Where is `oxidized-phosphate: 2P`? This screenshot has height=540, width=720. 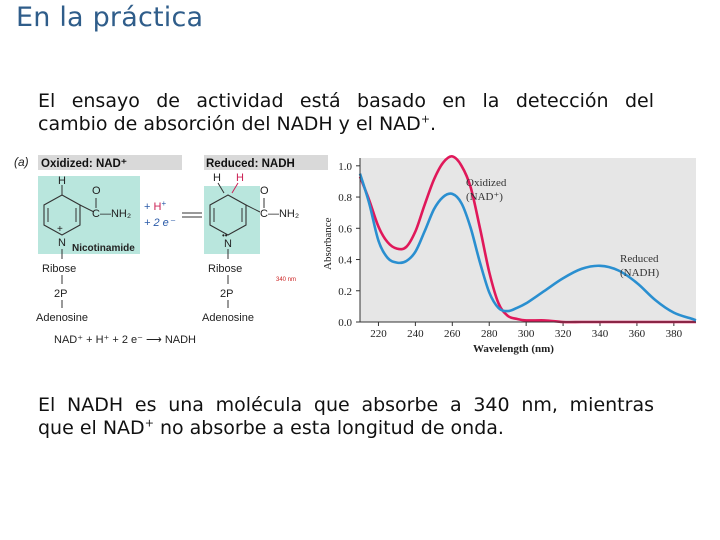
oxidized-phosphate: 2P is located at coordinates (60, 294).